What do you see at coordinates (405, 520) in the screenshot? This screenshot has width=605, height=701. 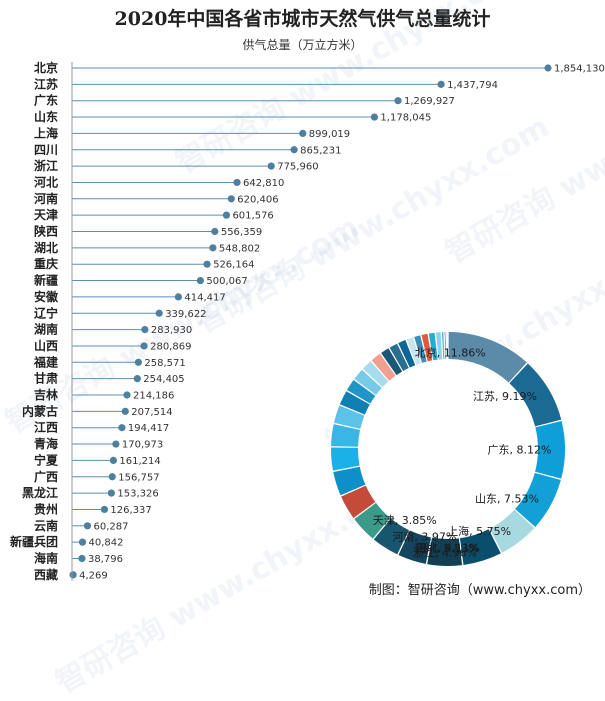 I see `donut-label: 天津, 3.85%` at bounding box center [405, 520].